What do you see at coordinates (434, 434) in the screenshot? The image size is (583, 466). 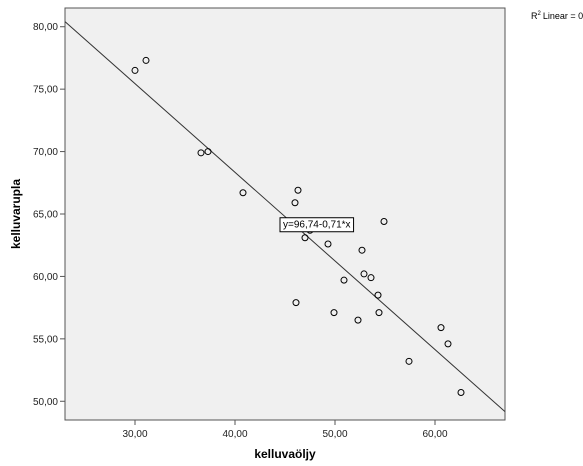 I see `x-tick-label: 60,00` at bounding box center [434, 434].